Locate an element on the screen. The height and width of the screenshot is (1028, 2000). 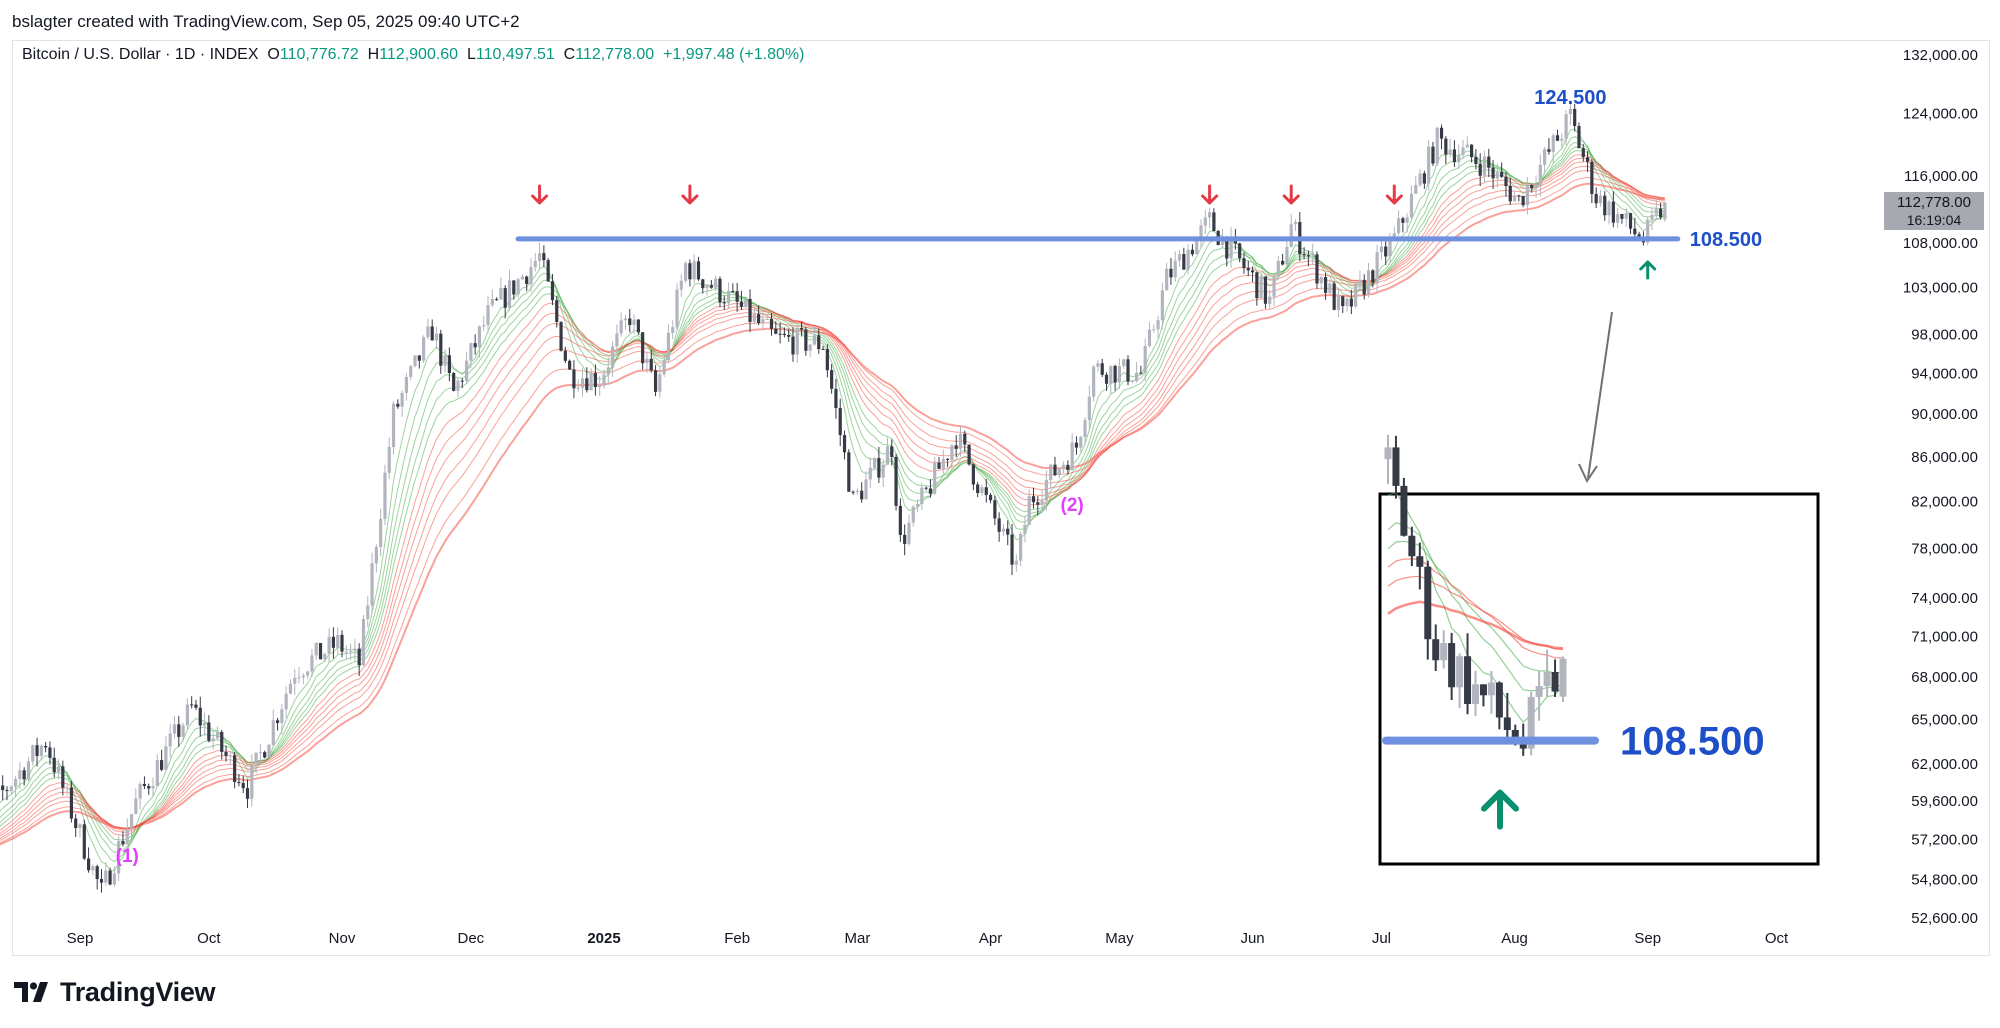
price-axis-tick: 57,200.00 is located at coordinates (1944, 839).